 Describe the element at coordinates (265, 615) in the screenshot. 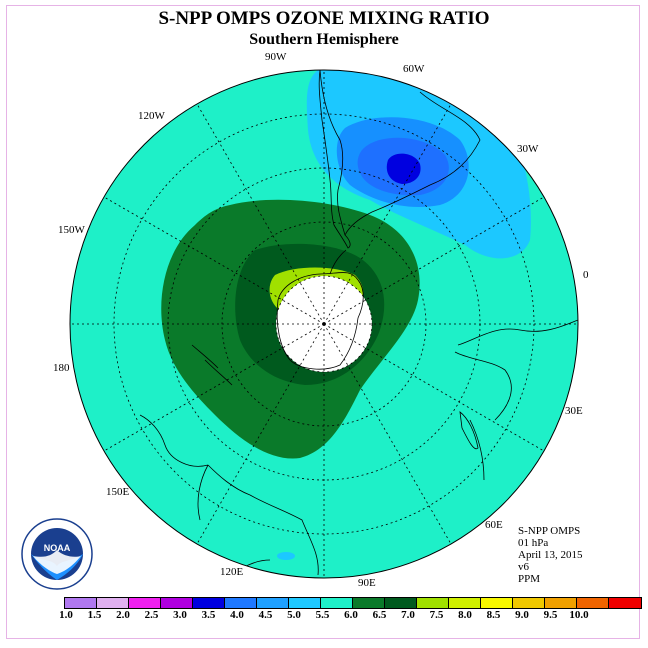

I see `colorbar-tick-label: 4.5` at that location.